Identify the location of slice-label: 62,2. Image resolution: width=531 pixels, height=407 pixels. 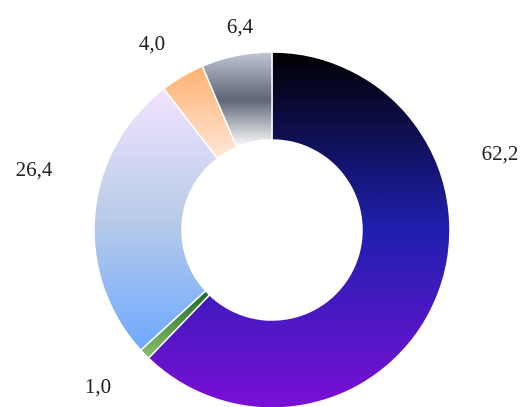
(500, 153).